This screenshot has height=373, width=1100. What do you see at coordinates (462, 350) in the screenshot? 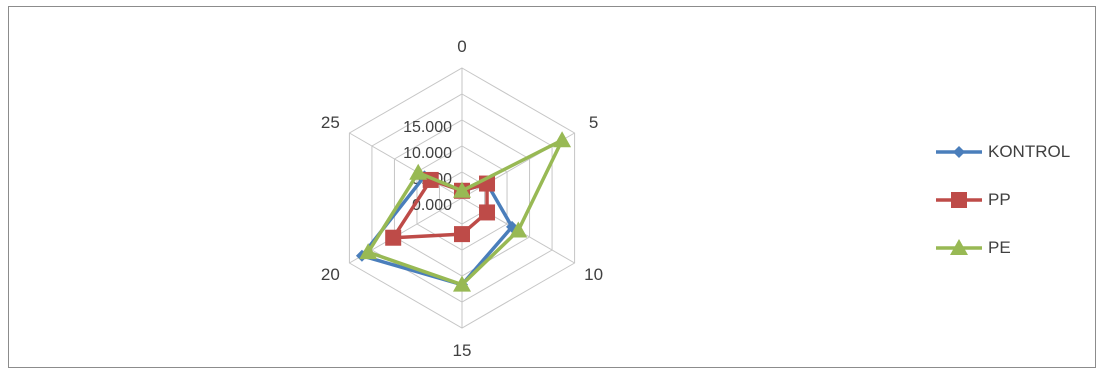
I see `category-label: 15` at bounding box center [462, 350].